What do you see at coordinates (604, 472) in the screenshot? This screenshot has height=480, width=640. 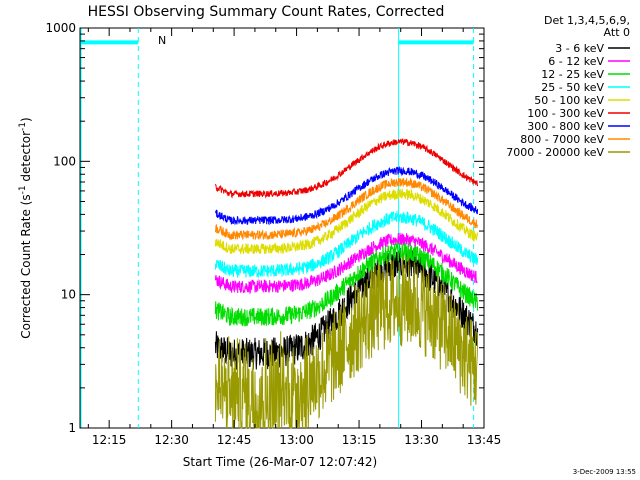 I see `timestamp: 3-Dec-2009 13:55` at bounding box center [604, 472].